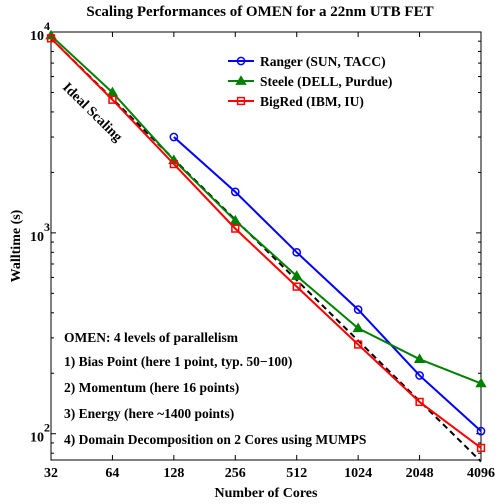 The width and height of the screenshot is (500, 504). Describe the element at coordinates (312, 101) in the screenshot. I see `legend-label: BigRed (IBM, IU)` at that location.